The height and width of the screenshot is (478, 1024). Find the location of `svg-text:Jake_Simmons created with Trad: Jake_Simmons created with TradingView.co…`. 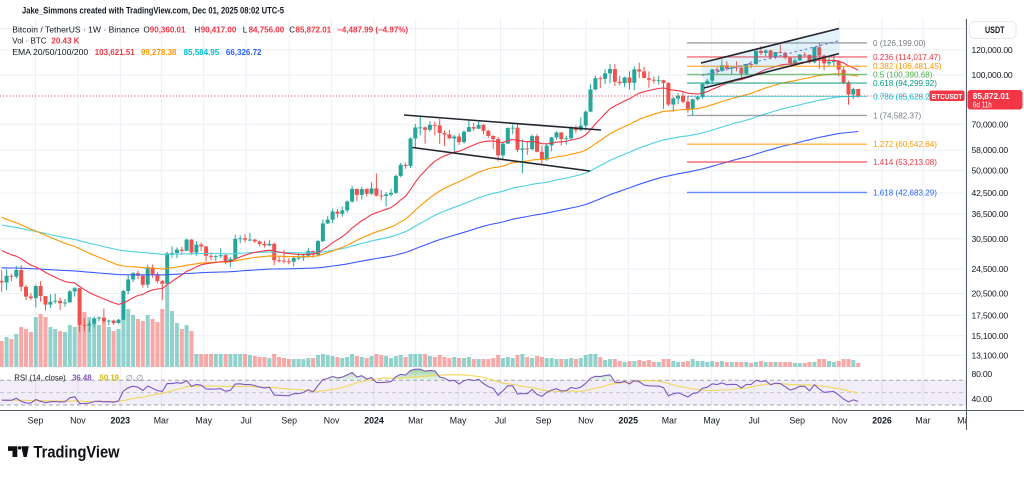

svg-text:Jake_Simmons created with Trad: Jake_Simmons created with TradingView.co… is located at coordinates (153, 11).